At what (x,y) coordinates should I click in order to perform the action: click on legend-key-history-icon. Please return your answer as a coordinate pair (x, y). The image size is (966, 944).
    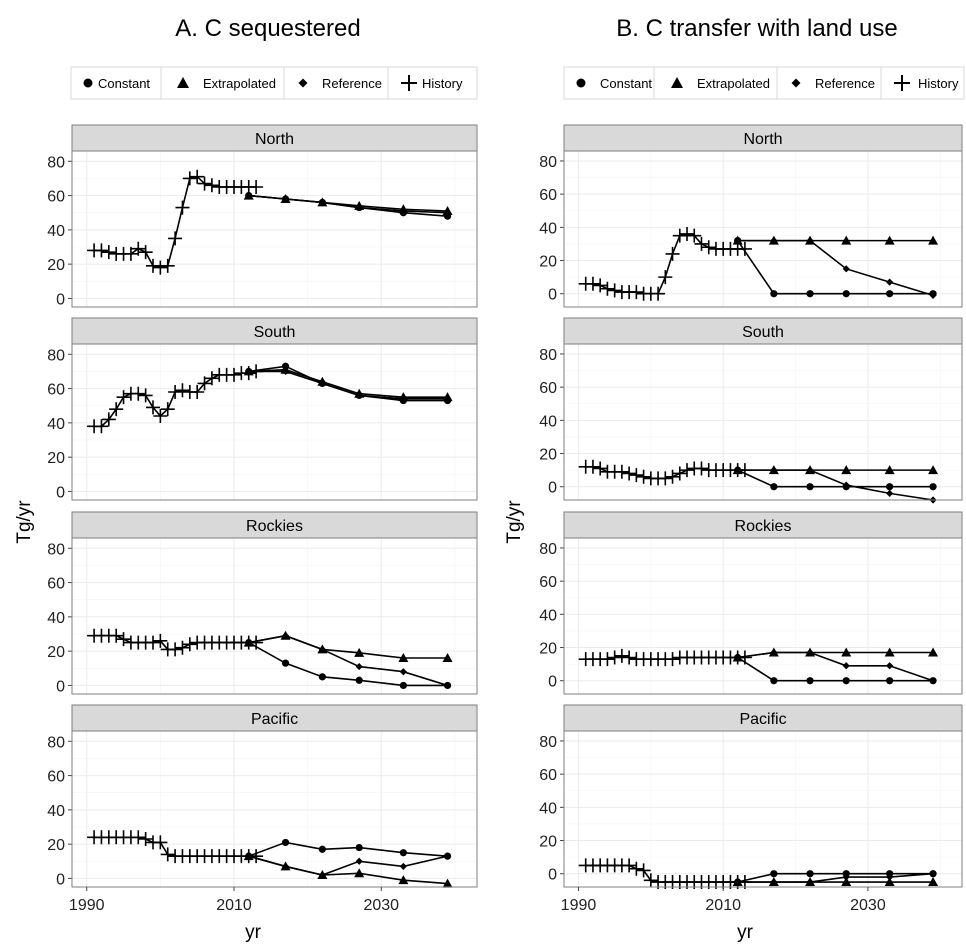
    Looking at the image, I should click on (902, 83).